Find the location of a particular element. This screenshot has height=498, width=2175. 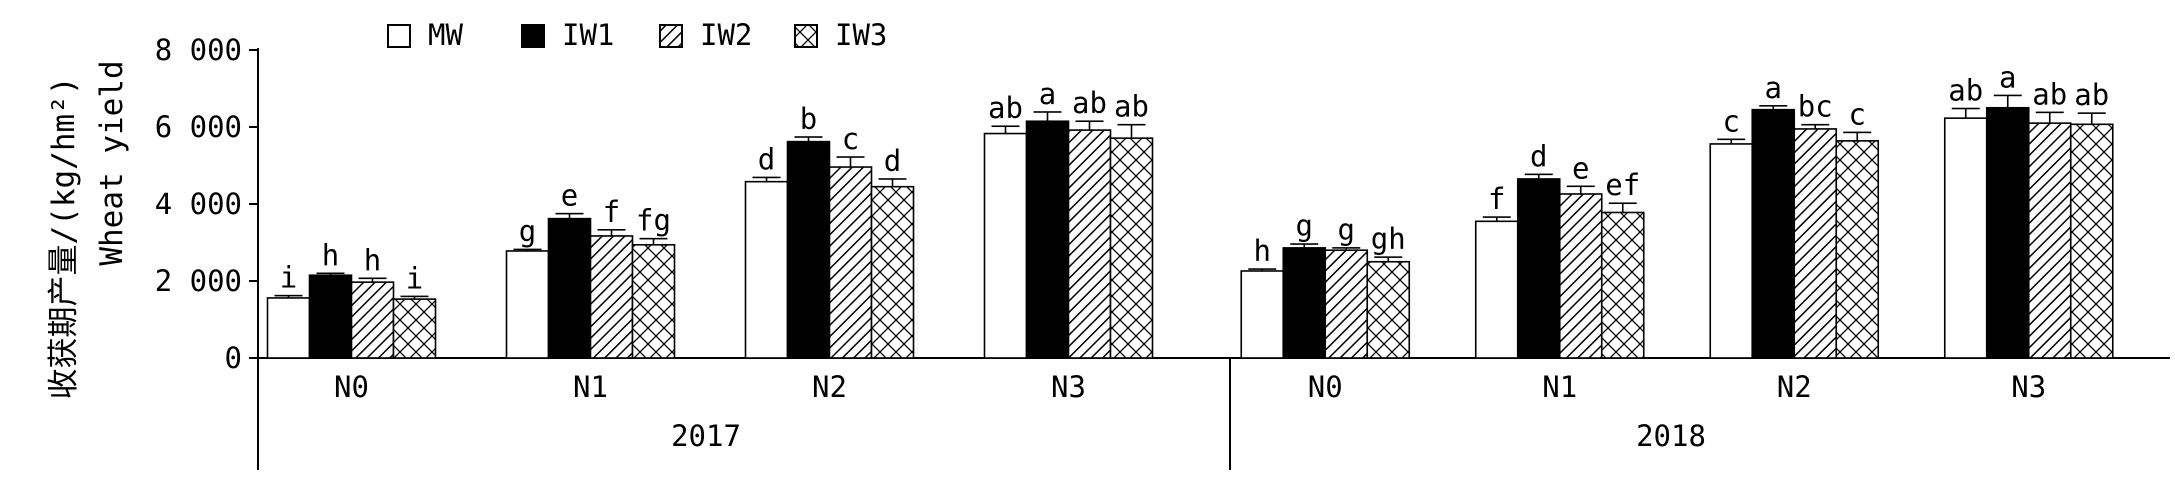

significance-label: b is located at coordinates (808, 119).